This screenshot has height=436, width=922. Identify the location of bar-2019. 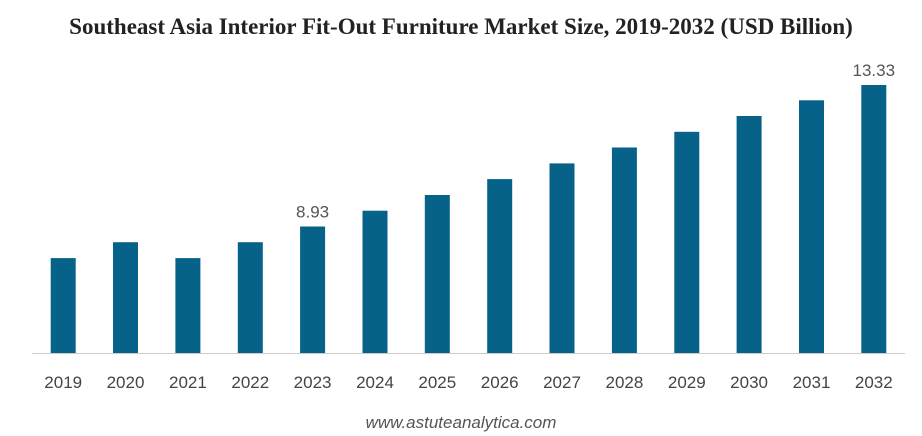
(63, 305).